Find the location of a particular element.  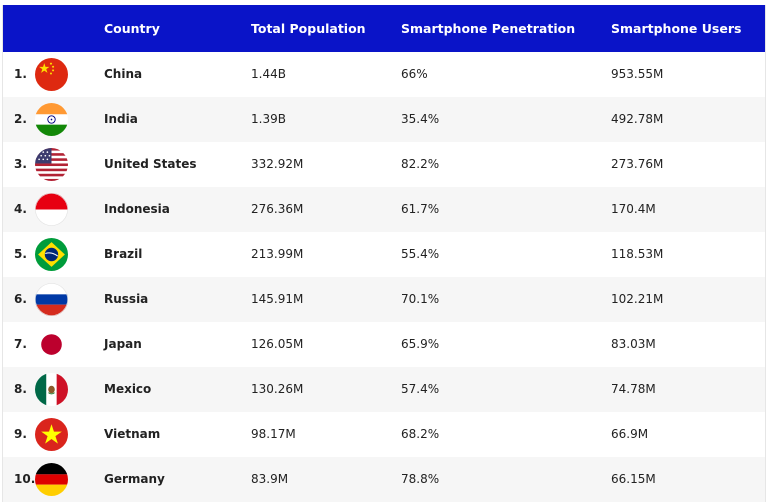

country-name: Vietnam is located at coordinates (132, 434).